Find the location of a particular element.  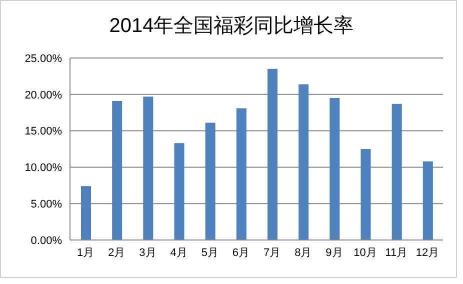

chart-title: 2014年全国福彩同比增长率 is located at coordinates (231, 26).